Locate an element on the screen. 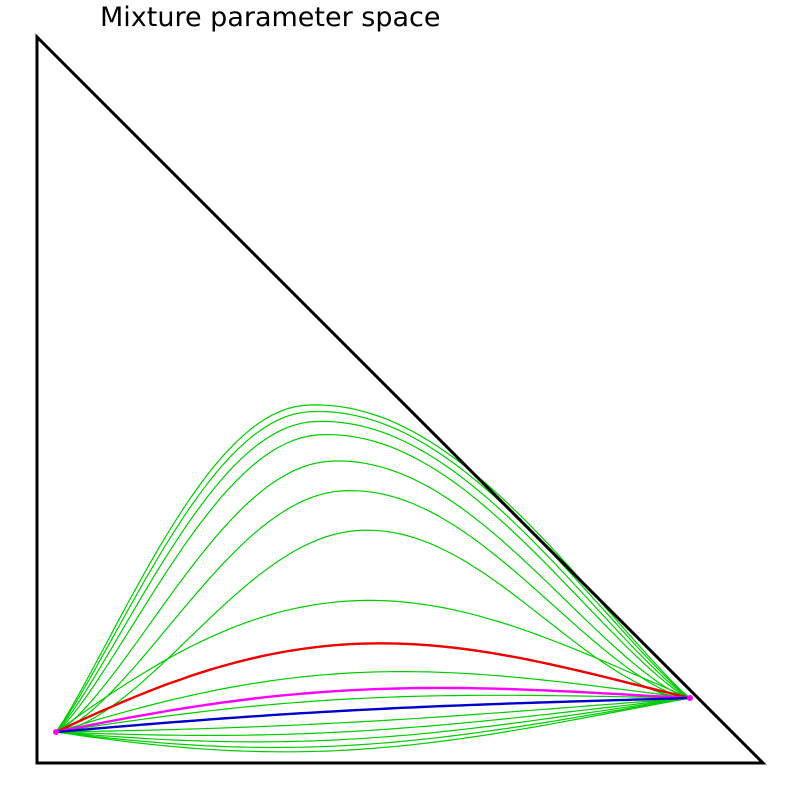  magenta-curve is located at coordinates (373, 710).